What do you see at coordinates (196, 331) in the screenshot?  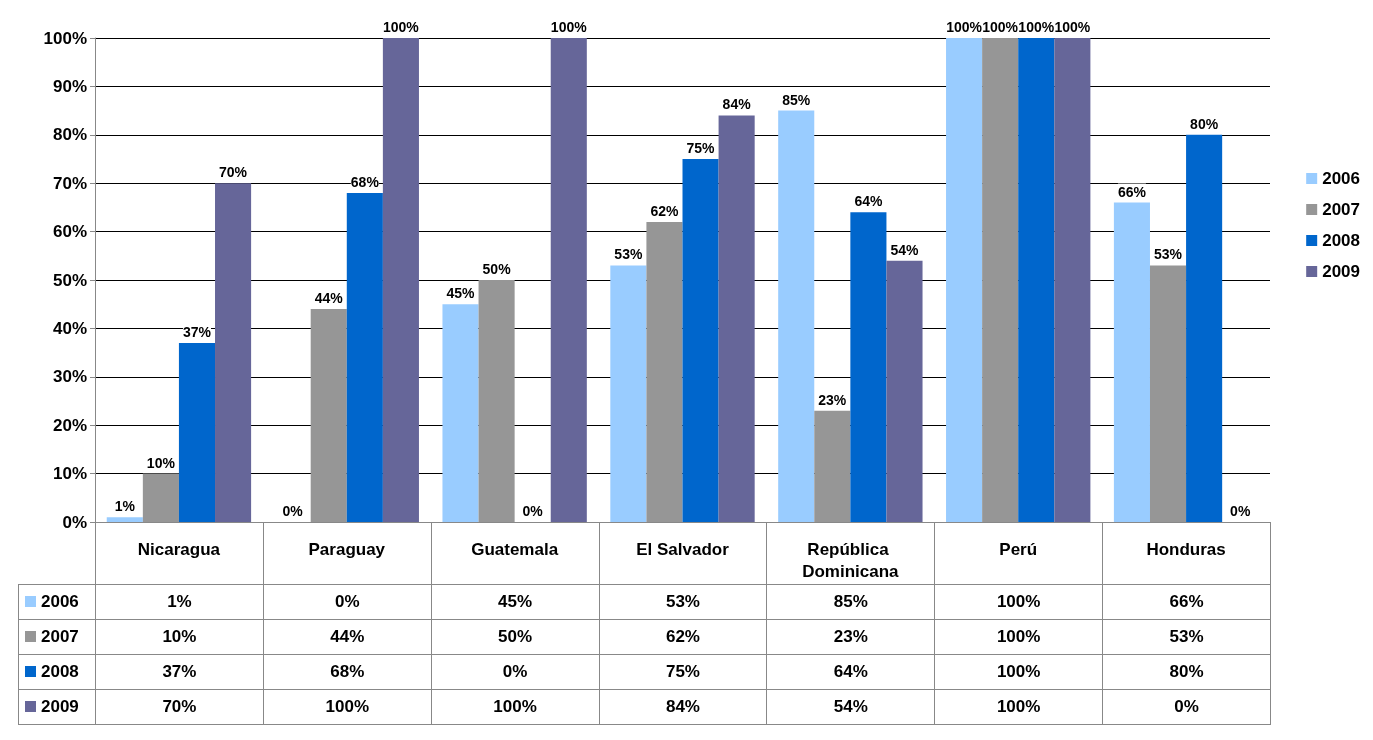 I see `text: 37%` at bounding box center [196, 331].